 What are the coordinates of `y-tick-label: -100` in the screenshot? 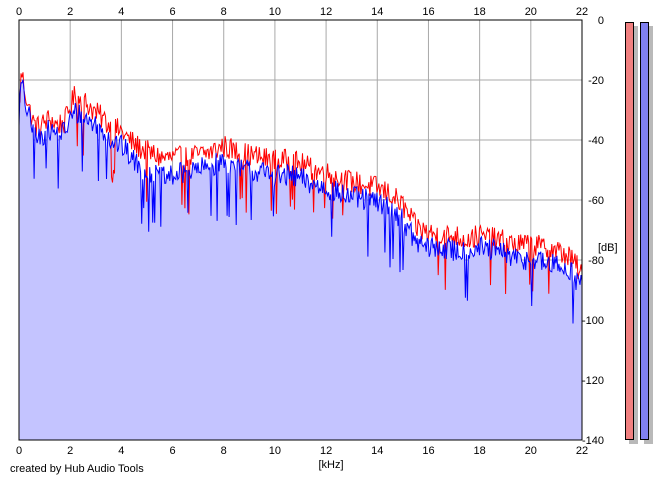 It's located at (593, 321).